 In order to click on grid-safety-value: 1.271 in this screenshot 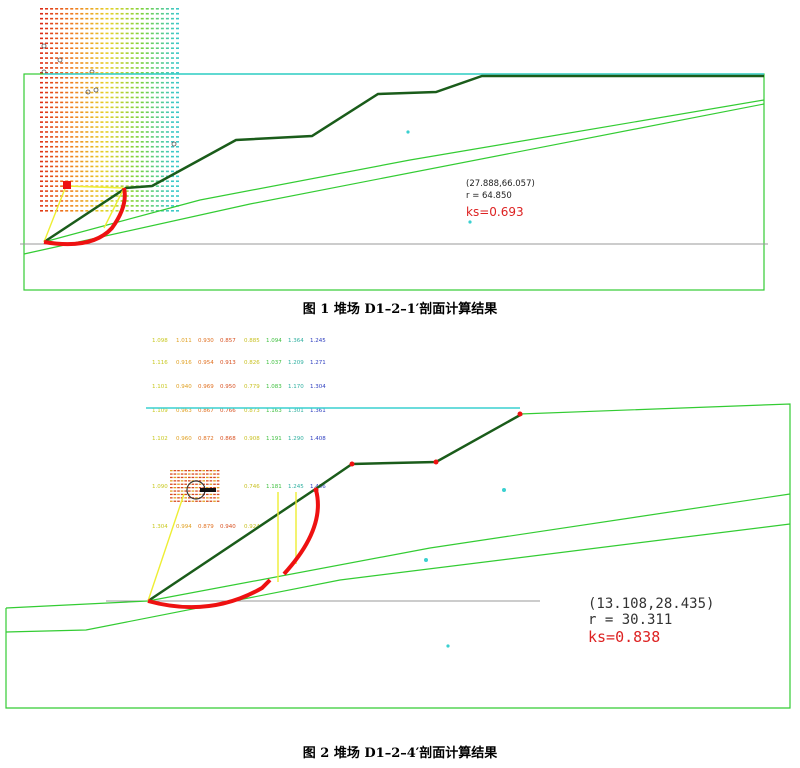, I will do `click(318, 363)`.